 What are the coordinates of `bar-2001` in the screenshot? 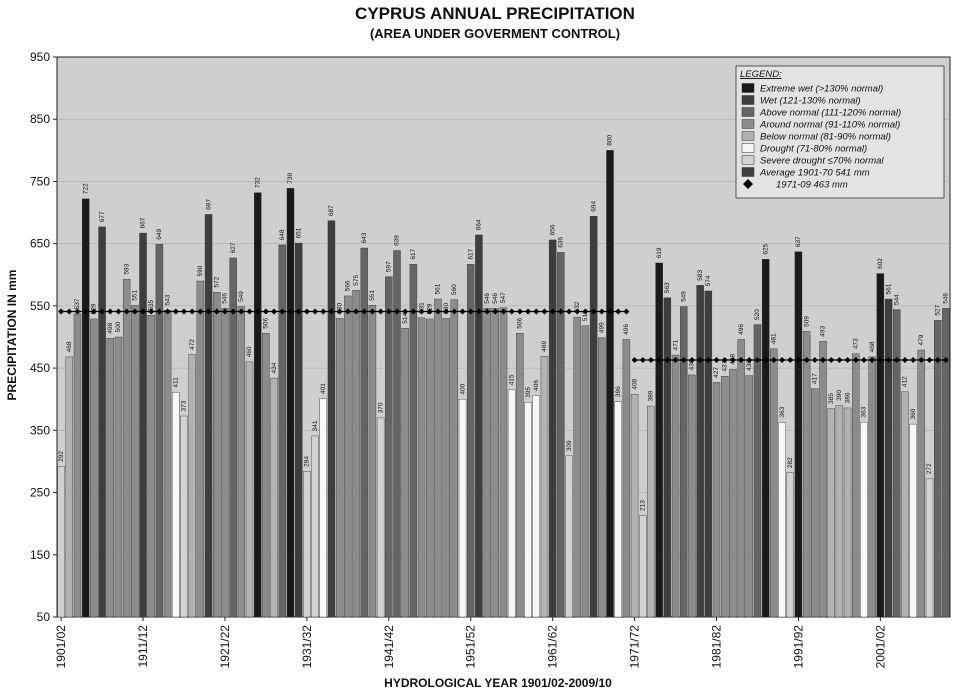 It's located at (880, 445).